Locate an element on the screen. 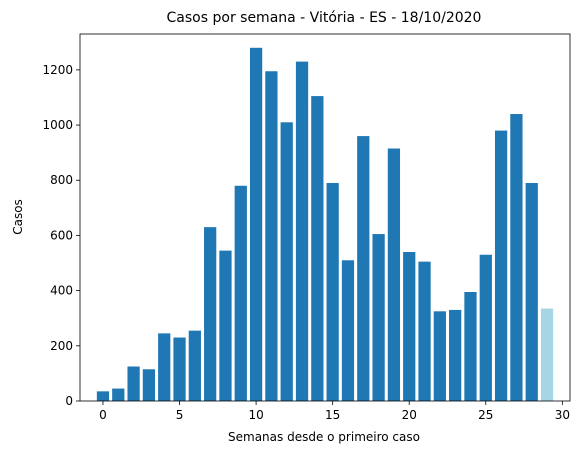 The image size is (580, 454). x-tick-label: 30 is located at coordinates (562, 415).